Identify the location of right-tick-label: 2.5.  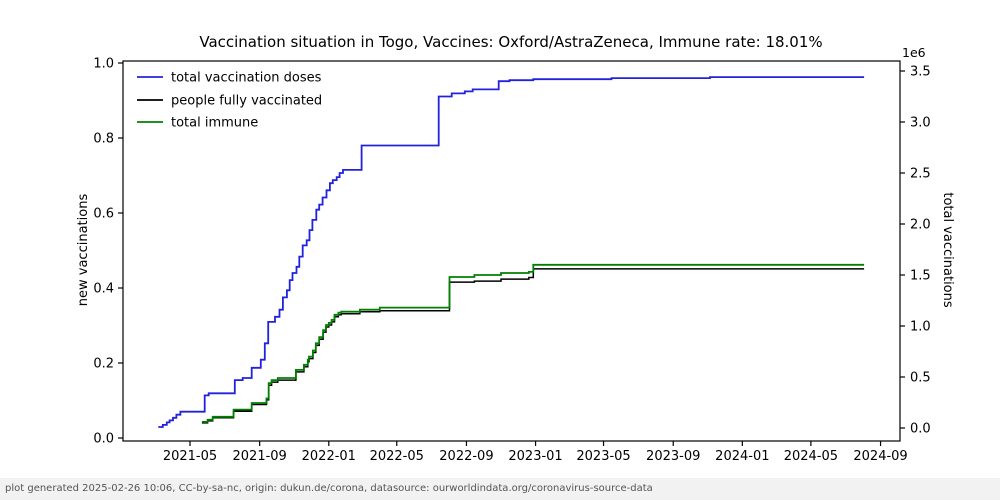
(920, 174).